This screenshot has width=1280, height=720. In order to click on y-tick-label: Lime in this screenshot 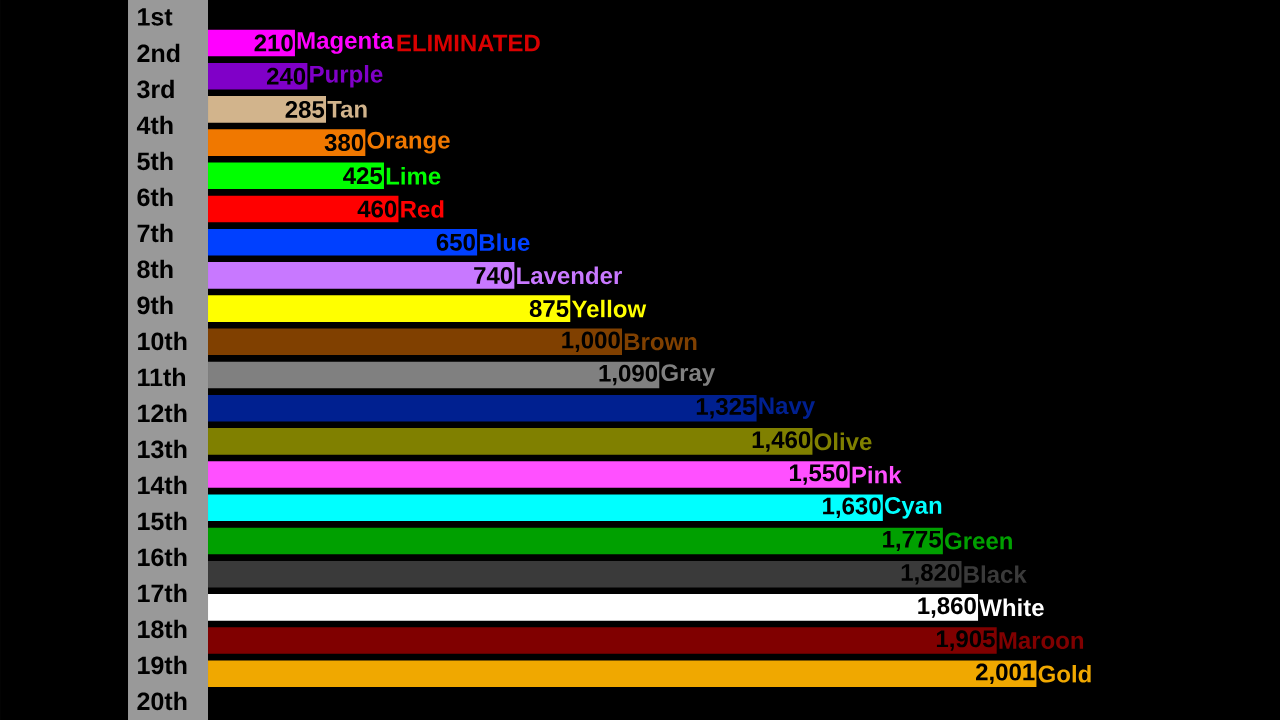, I will do `click(413, 175)`.